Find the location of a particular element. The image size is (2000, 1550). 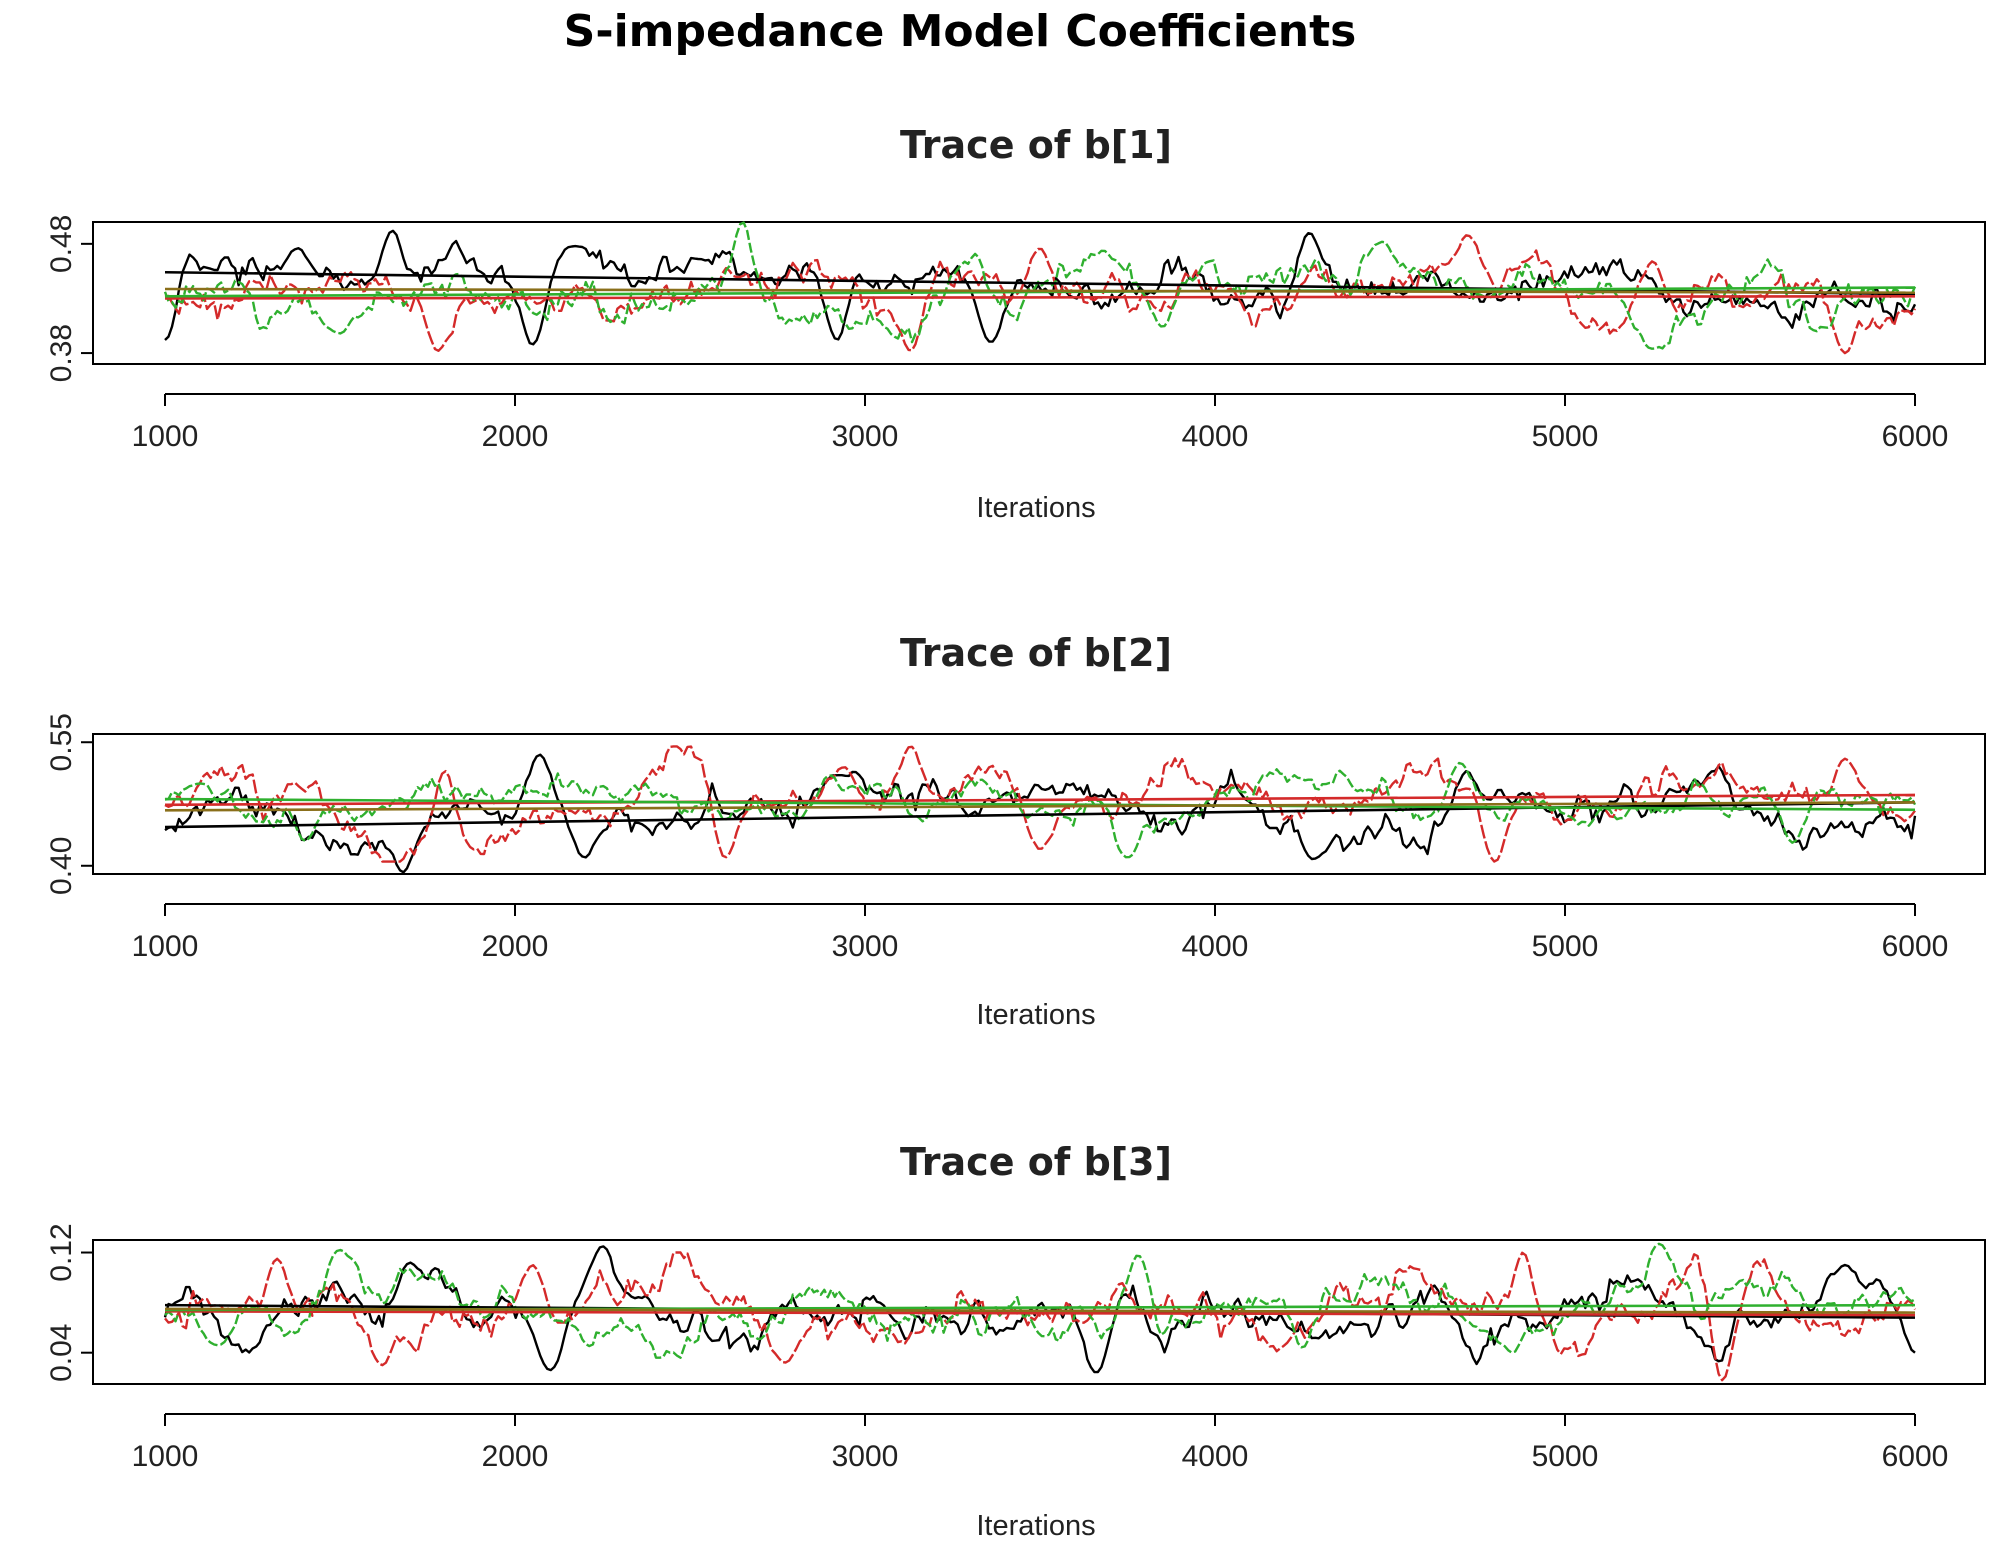

y-tick-label: 0.48 is located at coordinates (61, 244).